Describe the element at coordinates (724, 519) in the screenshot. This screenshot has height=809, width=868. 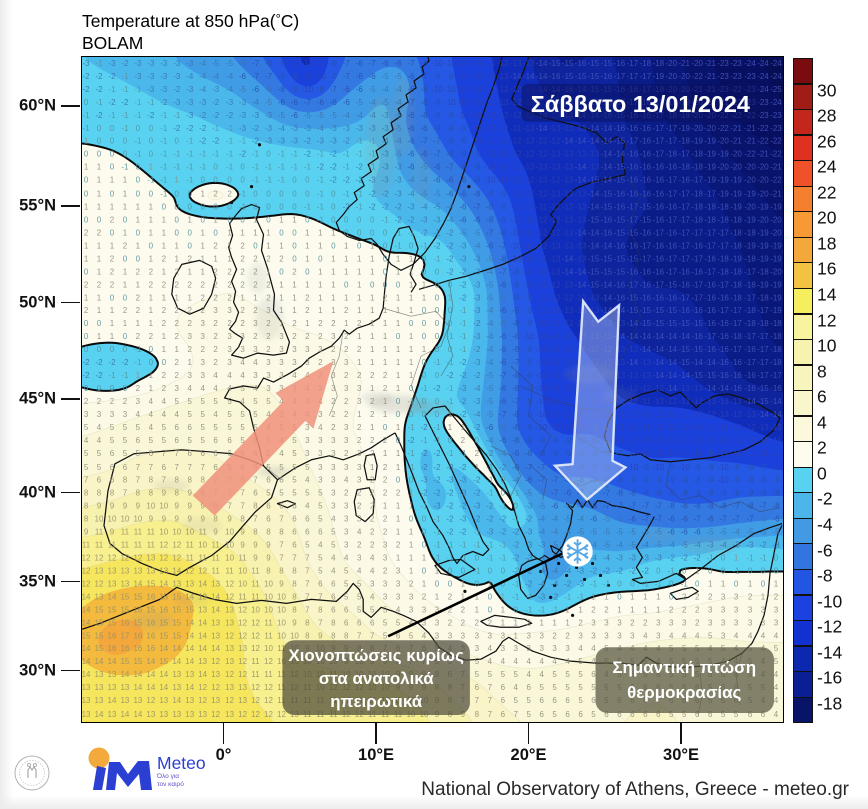
I see `svg-text: -7` at that location.